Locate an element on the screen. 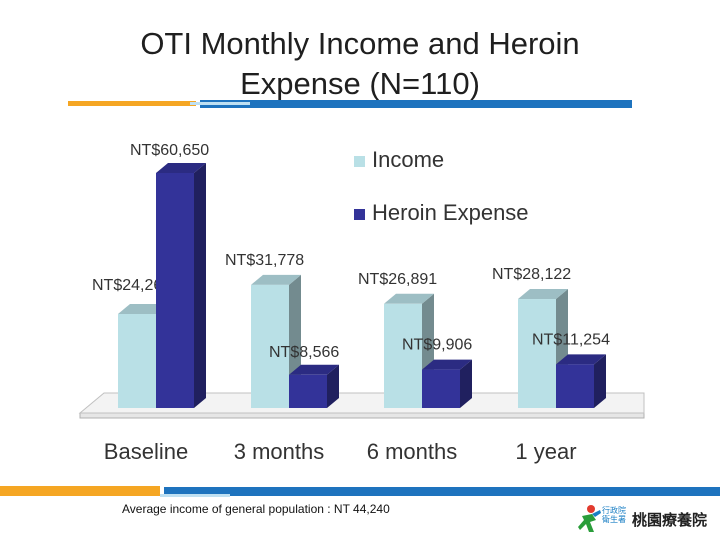  bar-heroin-expense-baseline is located at coordinates (175, 290).